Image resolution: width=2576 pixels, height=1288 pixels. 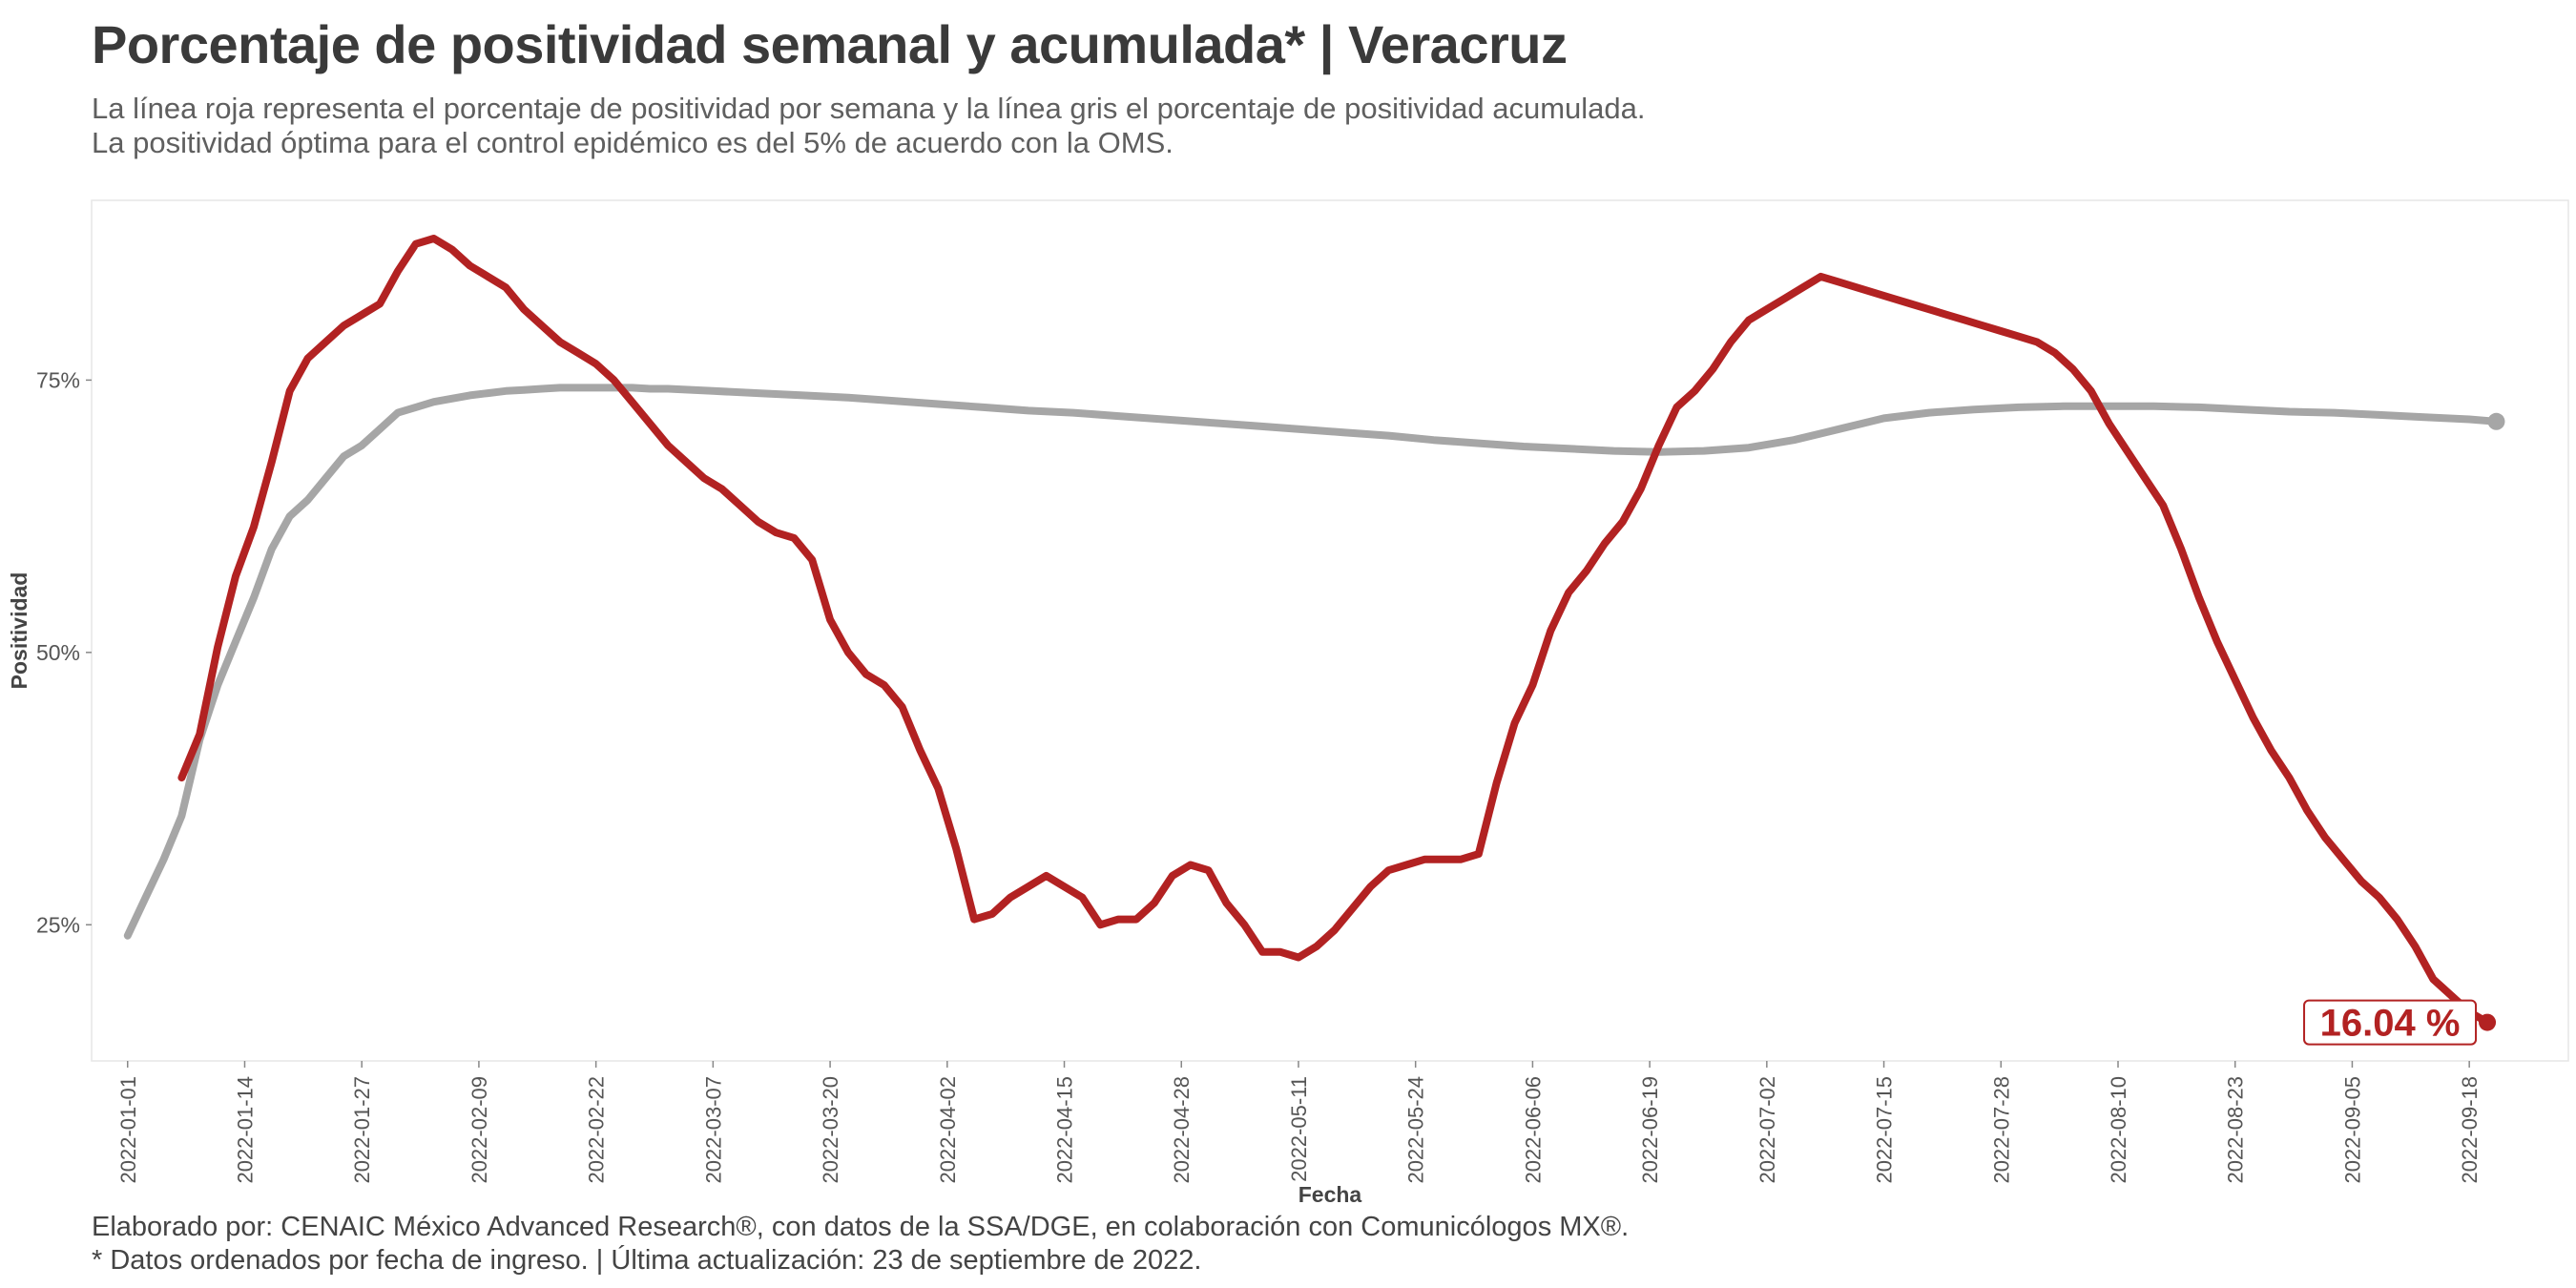 What do you see at coordinates (2118, 1130) in the screenshot?
I see `x-tick-label: 2022-08-10` at bounding box center [2118, 1130].